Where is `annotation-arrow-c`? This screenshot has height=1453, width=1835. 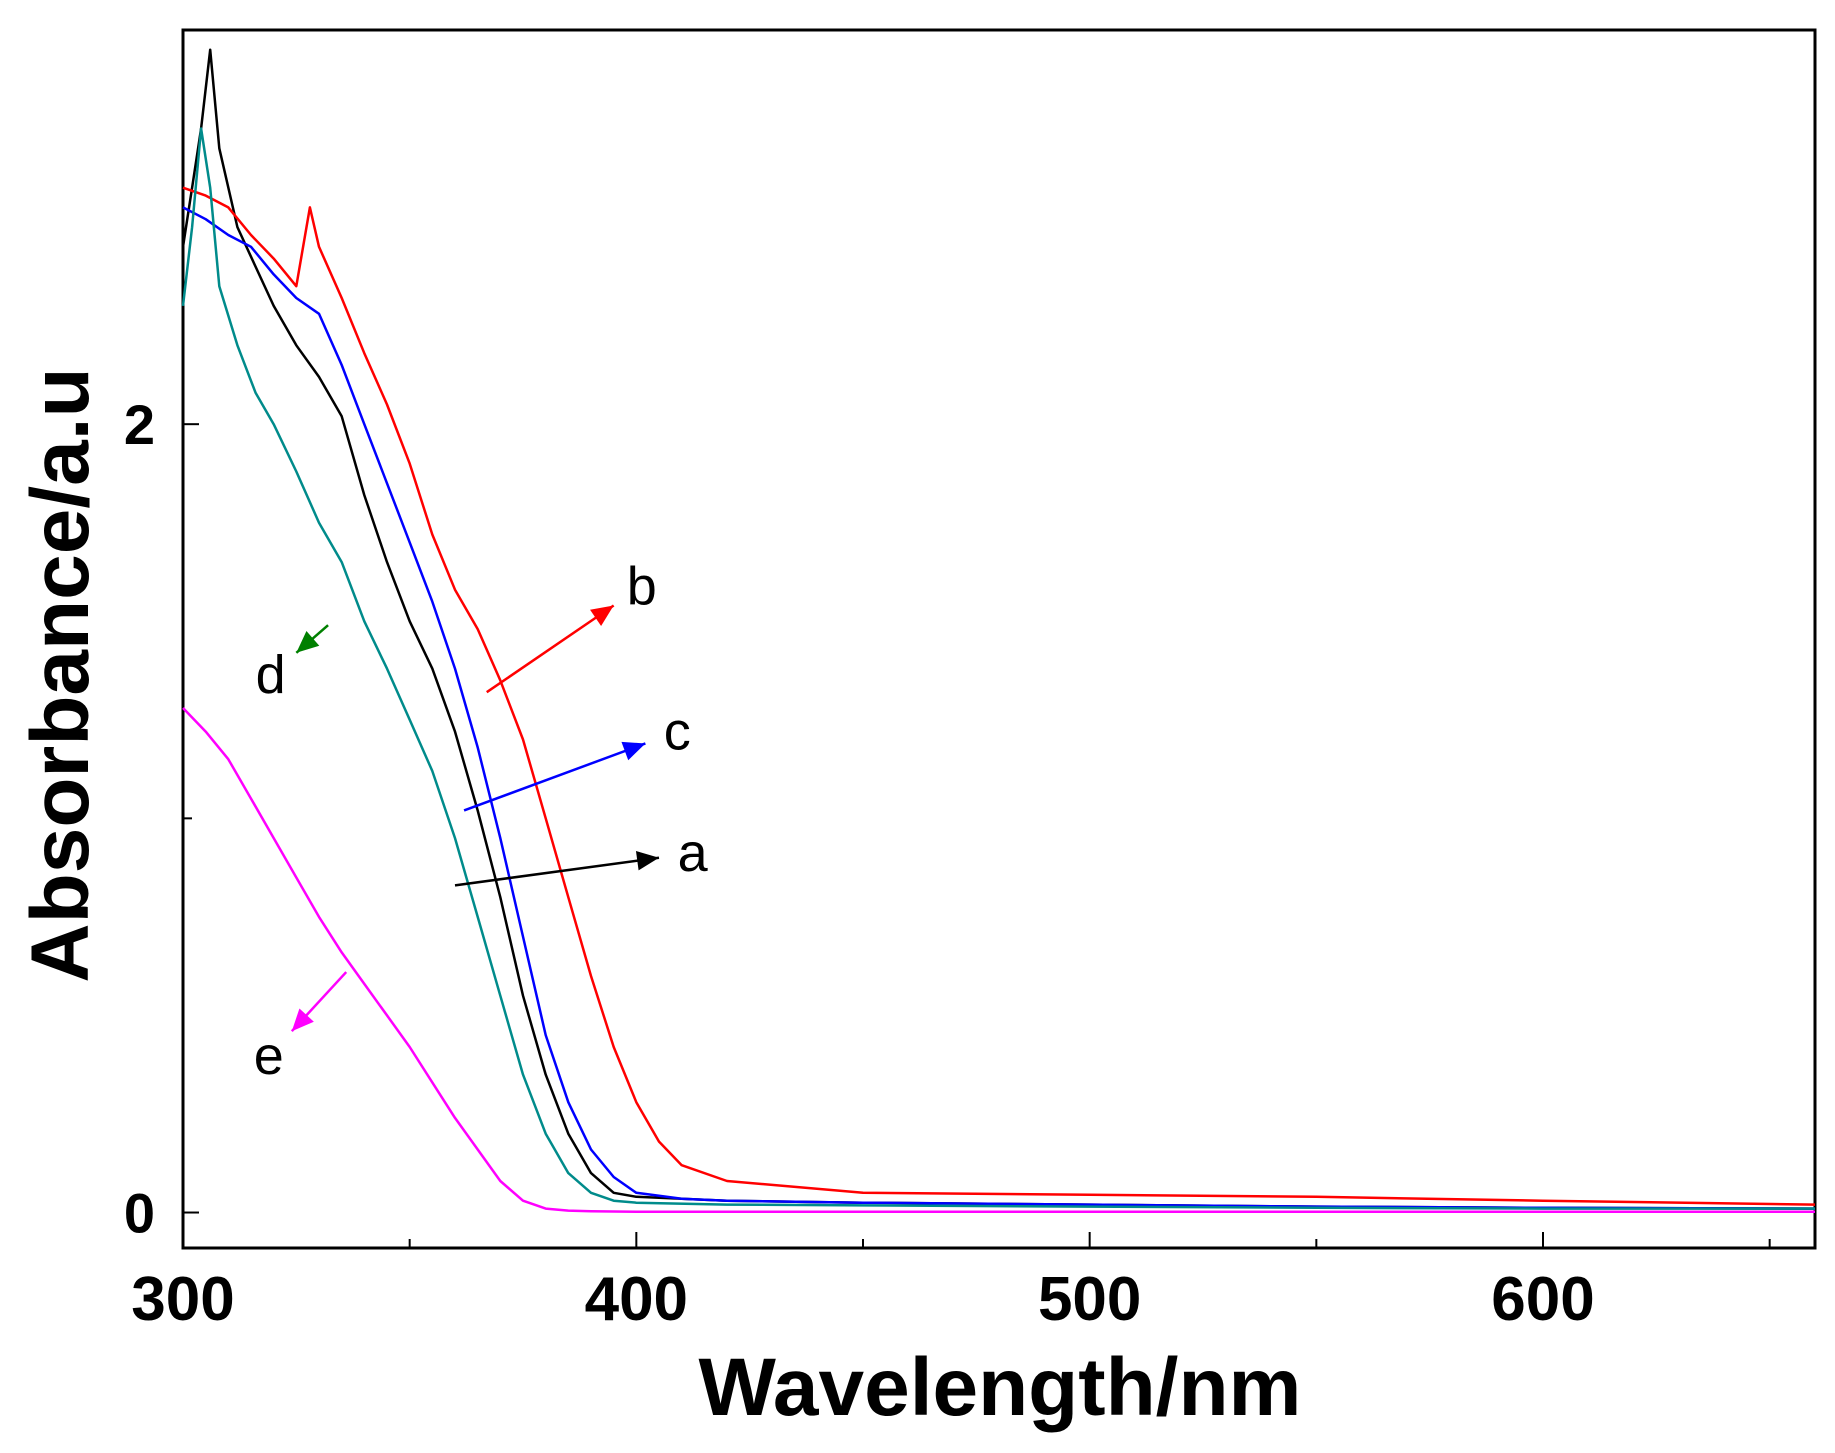
annotation-arrow-c is located at coordinates (554, 777).